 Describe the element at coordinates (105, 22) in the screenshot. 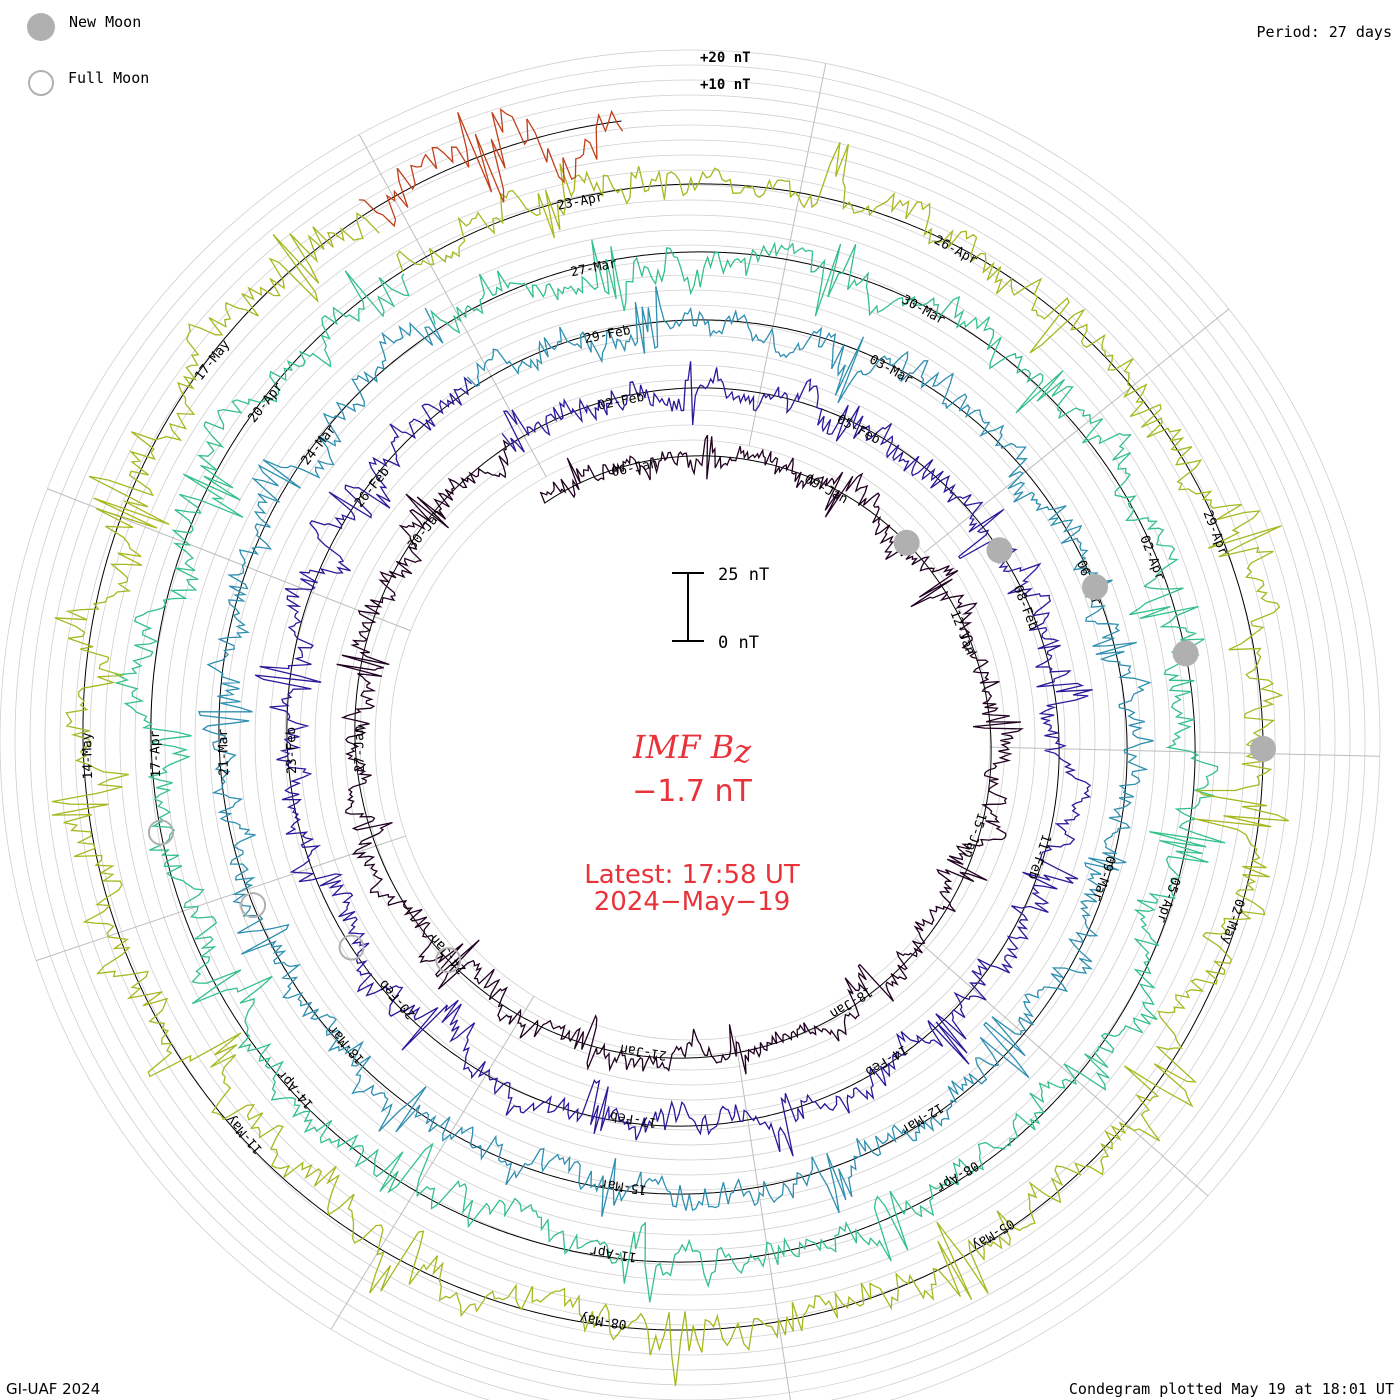

I see `legend-new-moon-label: New Moon` at that location.